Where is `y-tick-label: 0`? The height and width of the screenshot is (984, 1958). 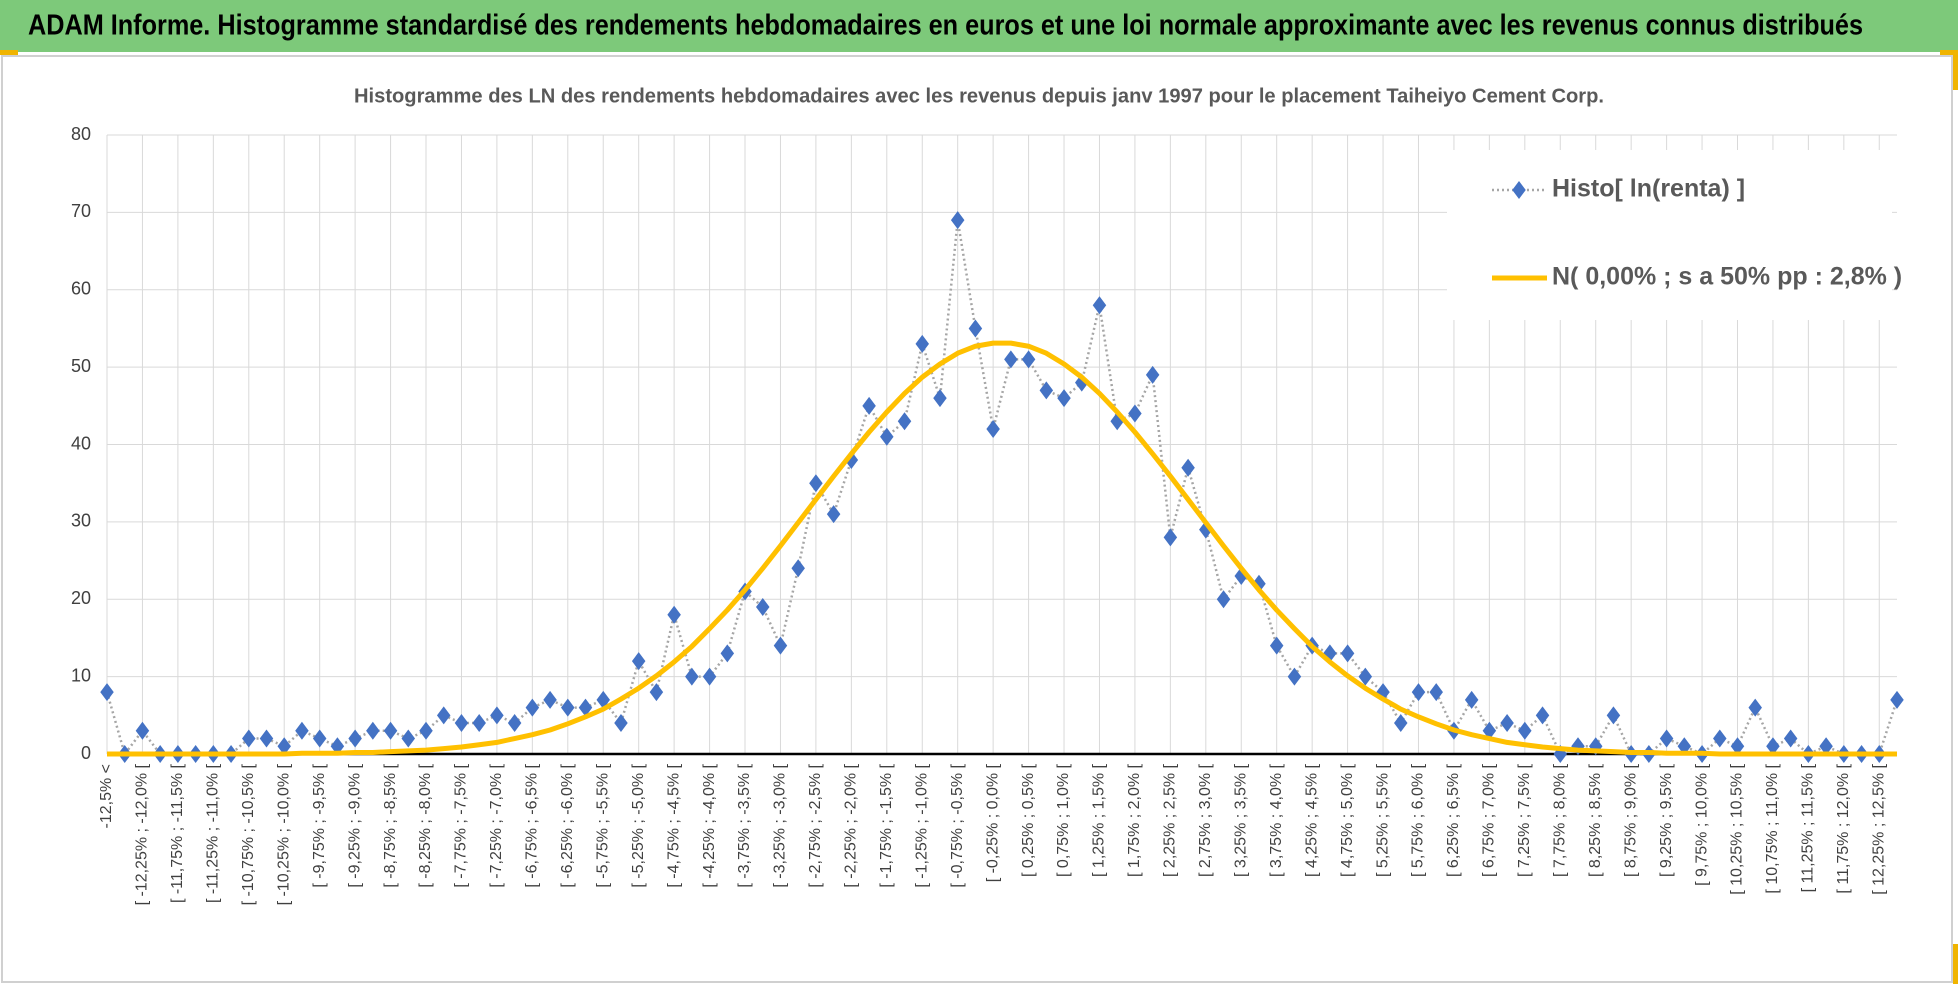
y-tick-label: 0 is located at coordinates (86, 753).